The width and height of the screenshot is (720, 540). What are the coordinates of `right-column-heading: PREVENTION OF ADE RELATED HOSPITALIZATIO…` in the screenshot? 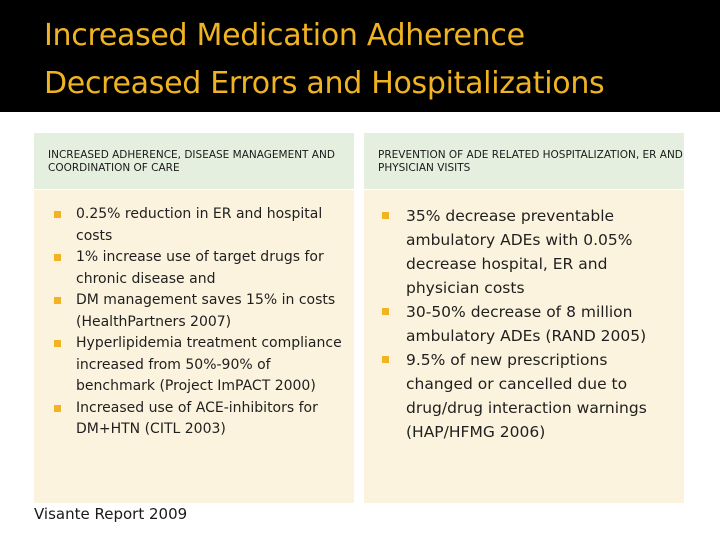 It's located at (524, 161).